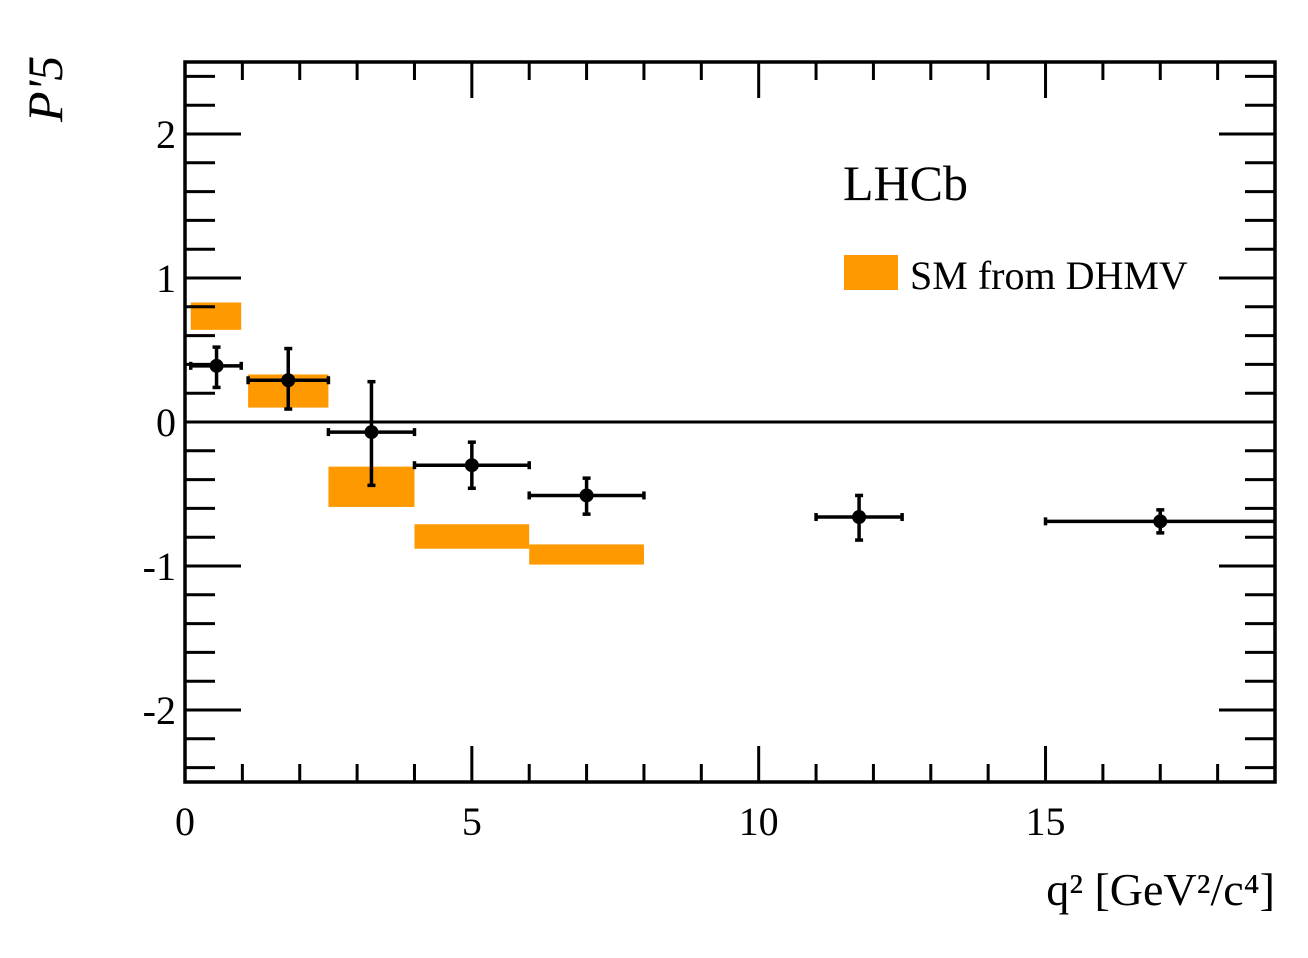 This screenshot has height=958, width=1308. What do you see at coordinates (45, 89) in the screenshot?
I see `y-axis-label: P'5` at bounding box center [45, 89].